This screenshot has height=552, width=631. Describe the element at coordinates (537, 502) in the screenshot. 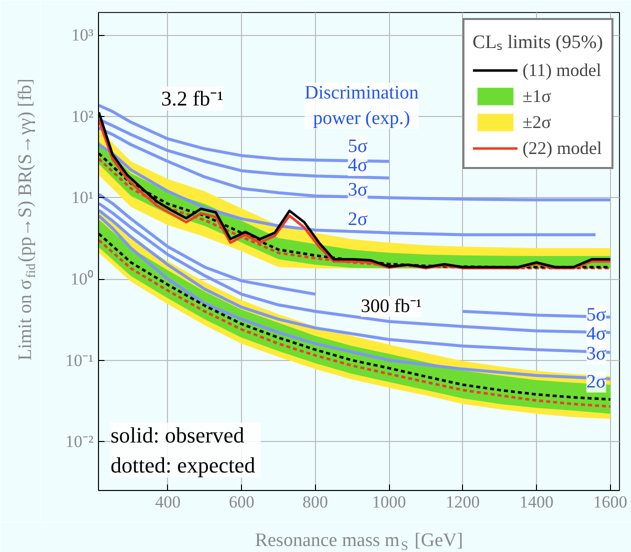

I see `x-tick-label: 1400` at that location.